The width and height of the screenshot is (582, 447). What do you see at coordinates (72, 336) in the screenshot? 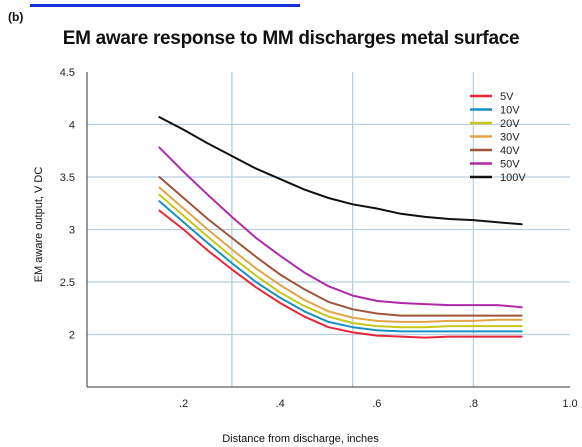
I see `y-tick-label: 2` at bounding box center [72, 336].